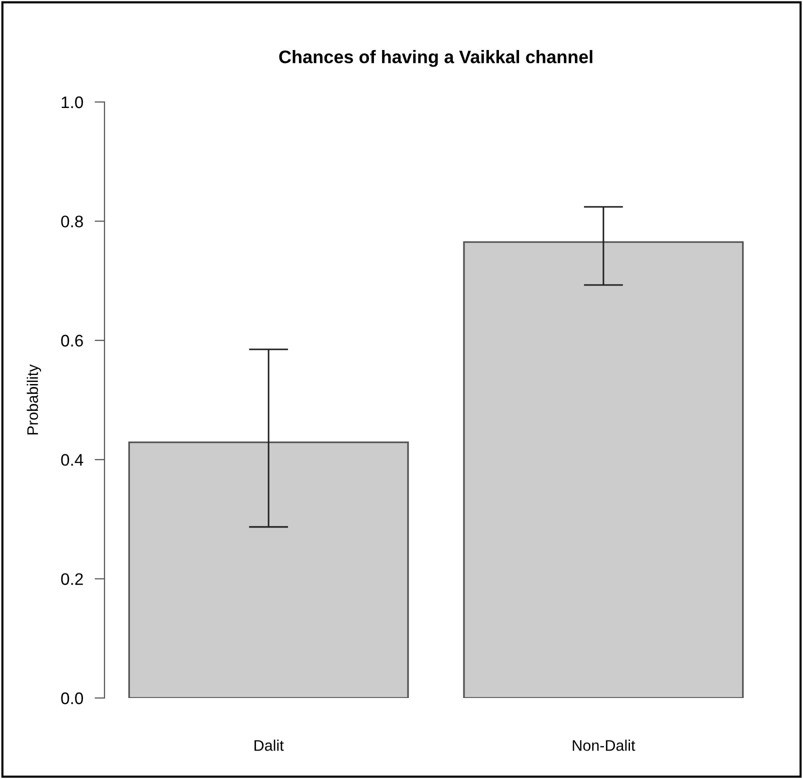 This screenshot has height=779, width=803. Describe the element at coordinates (269, 745) in the screenshot. I see `x-tick-label: Dalit` at that location.